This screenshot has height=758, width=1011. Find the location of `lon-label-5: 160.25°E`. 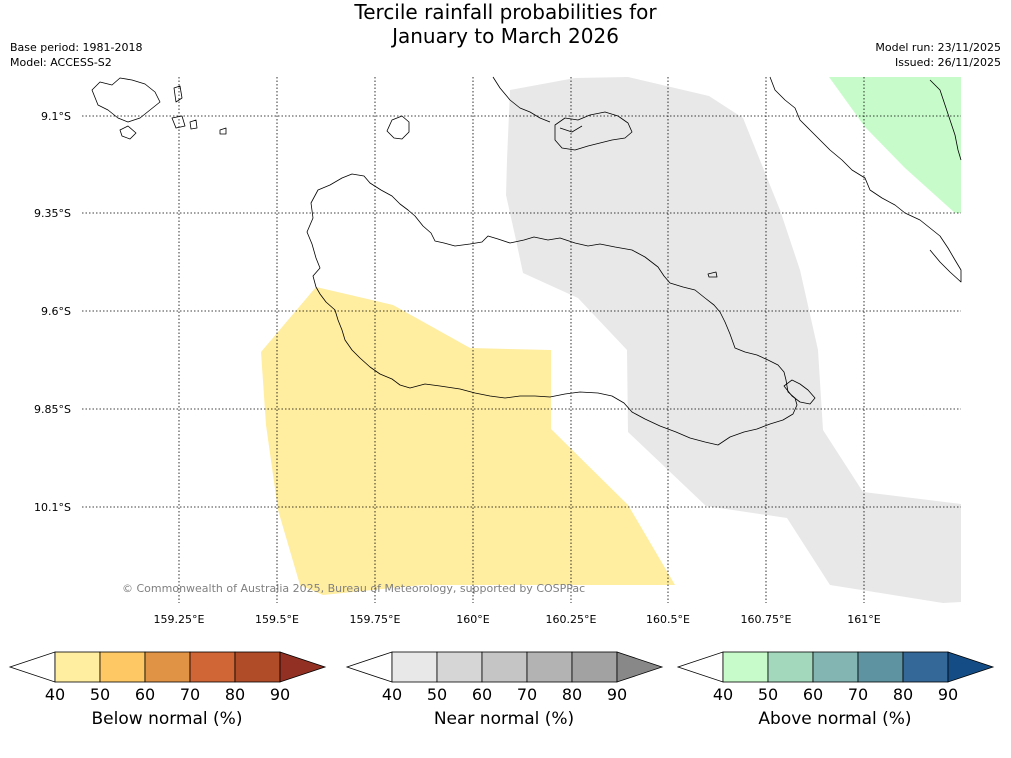

lon-label-5: 160.25°E is located at coordinates (571, 619).